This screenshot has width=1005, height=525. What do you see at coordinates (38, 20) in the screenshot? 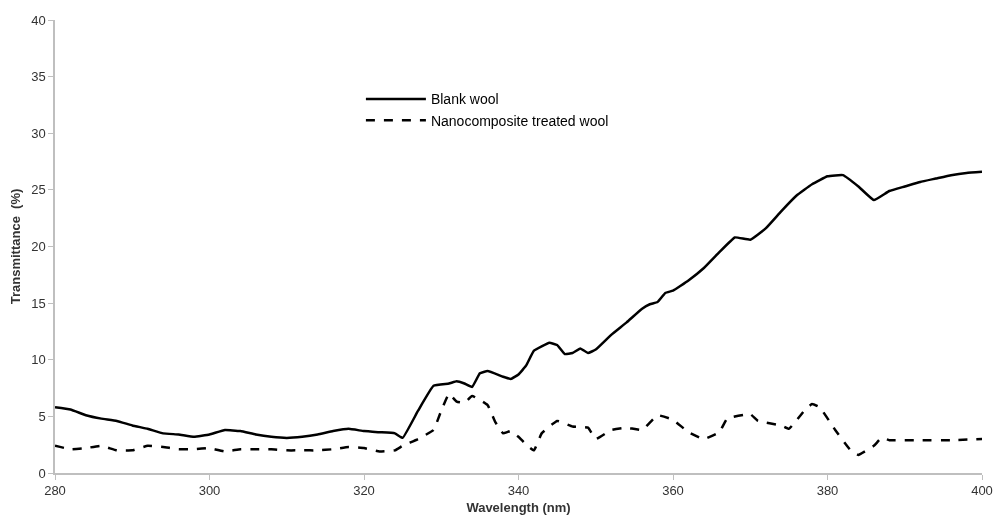
I see `y-tick-label: 40` at bounding box center [38, 20].